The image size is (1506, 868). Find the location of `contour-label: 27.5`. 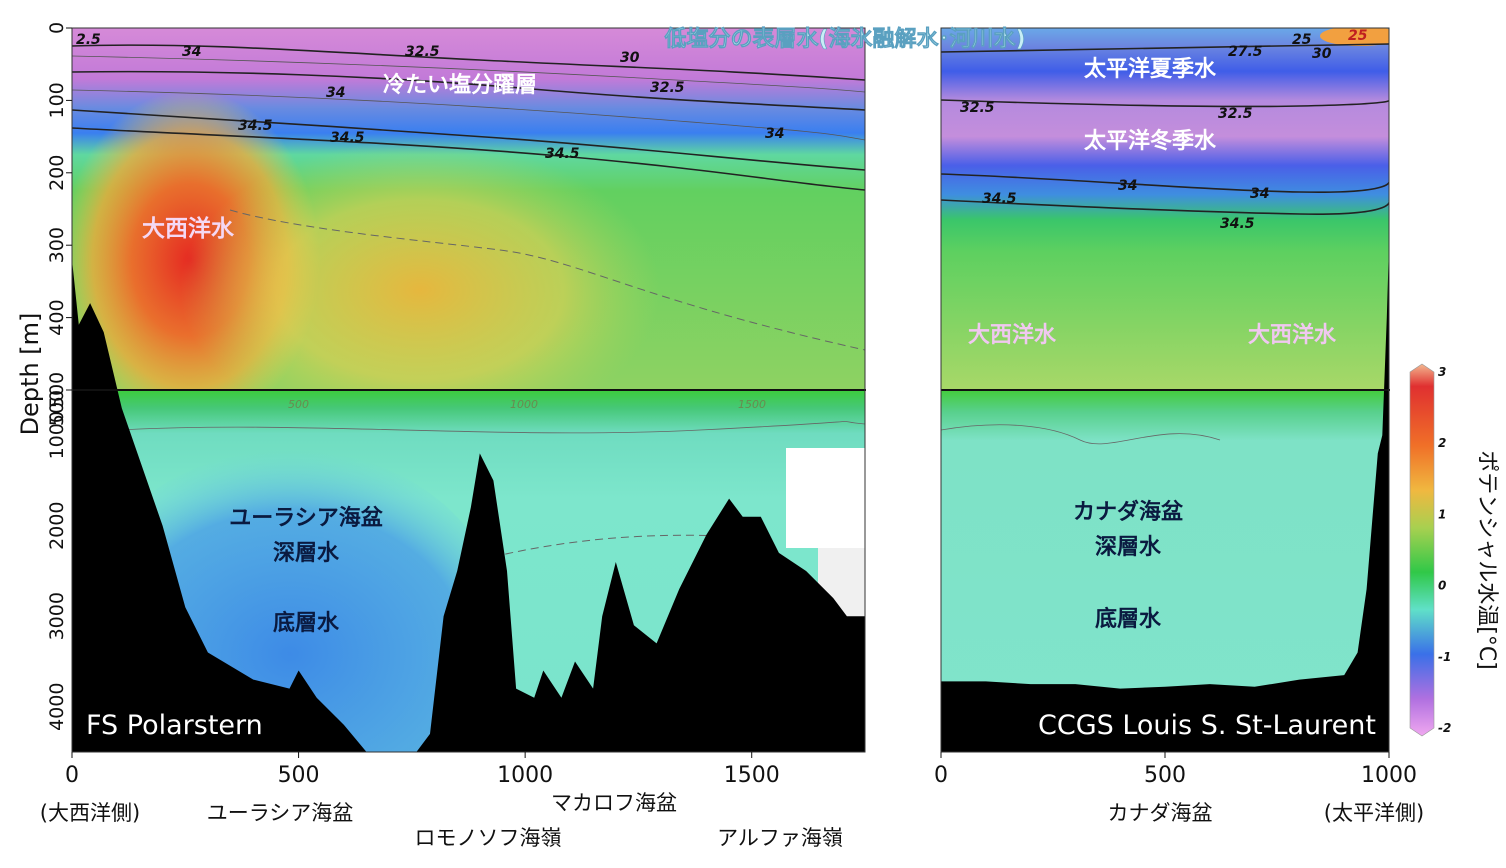

contour-label: 27.5 is located at coordinates (1245, 52).